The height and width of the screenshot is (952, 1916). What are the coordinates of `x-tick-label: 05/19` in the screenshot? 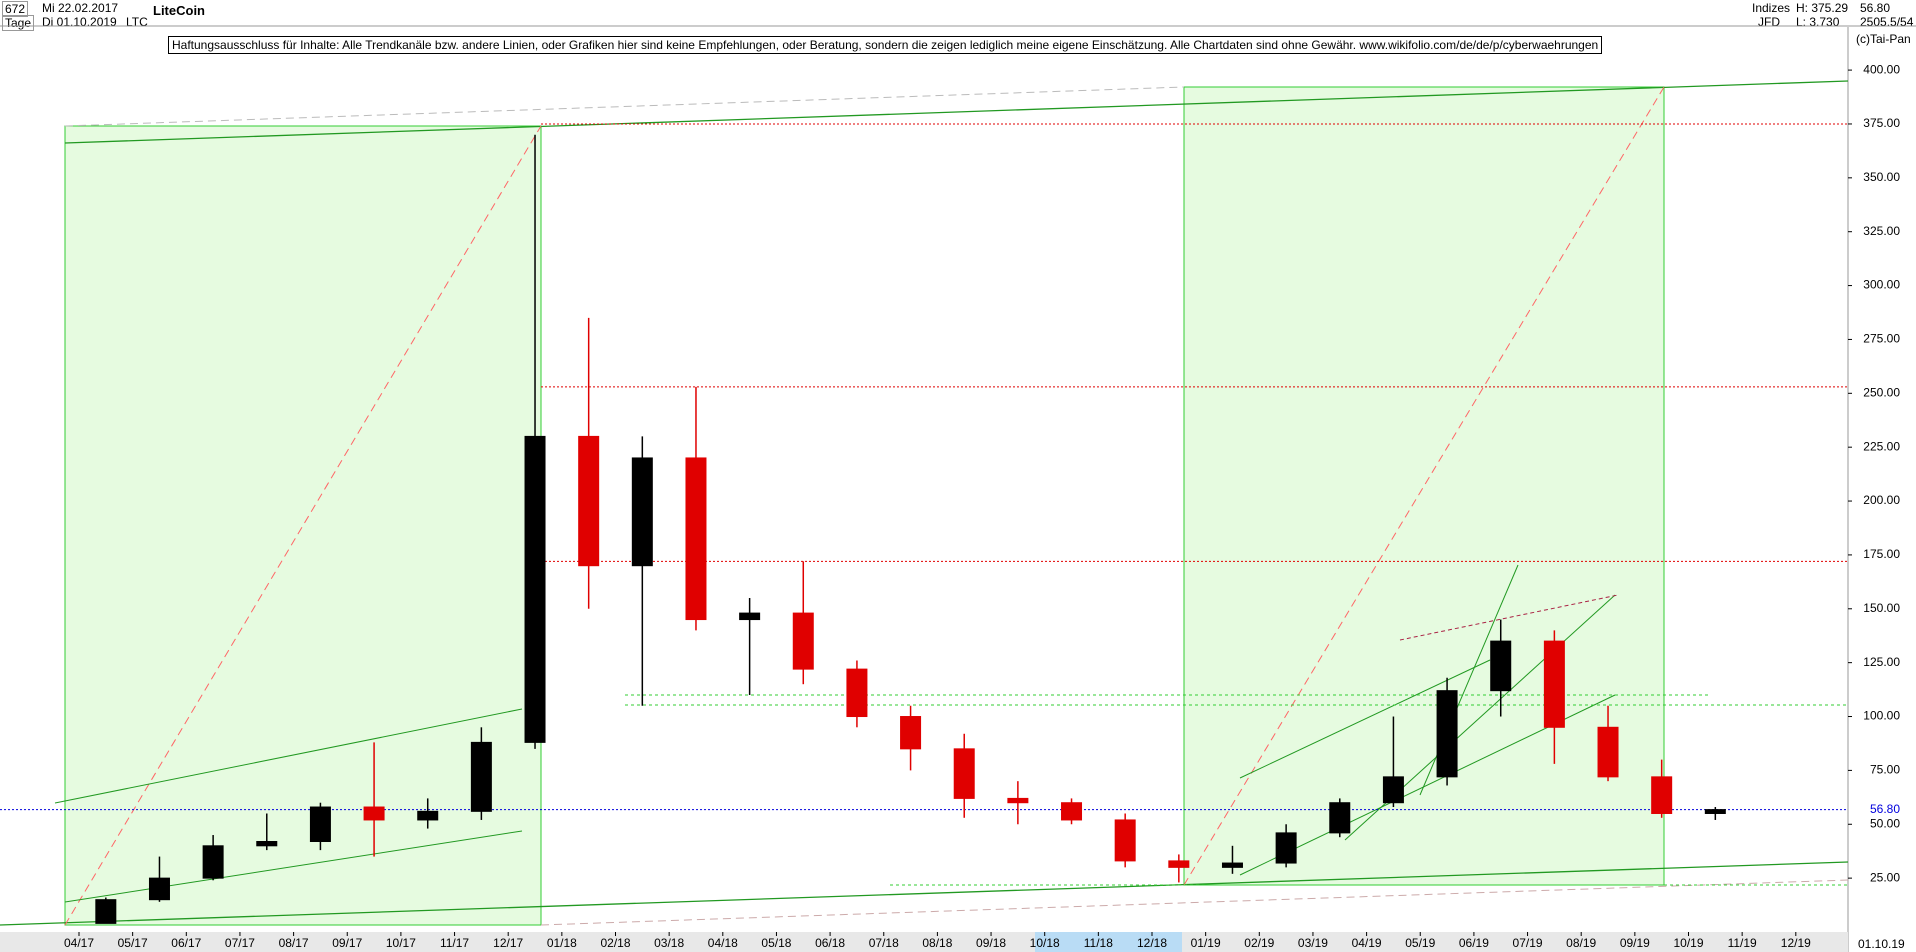 It's located at (1420, 943).